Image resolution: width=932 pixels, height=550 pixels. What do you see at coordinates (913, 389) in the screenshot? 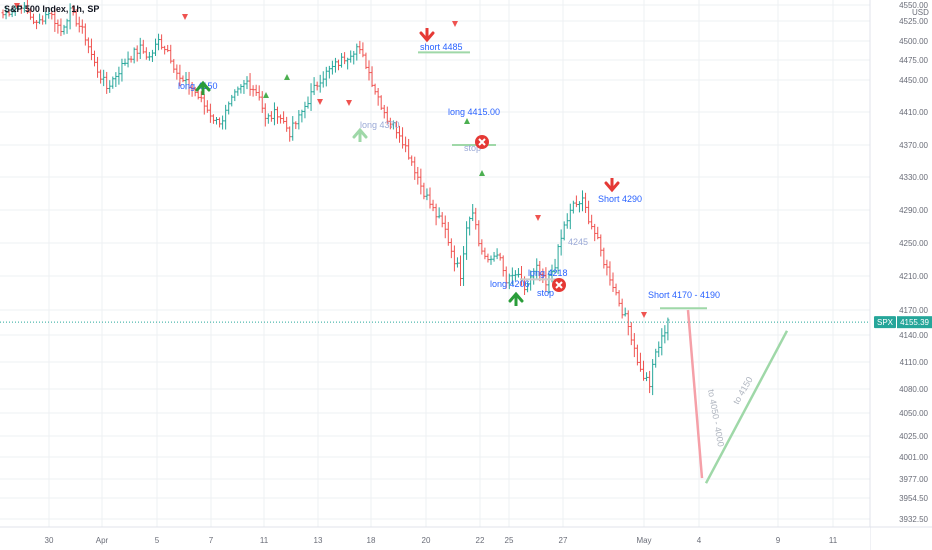
I see `price-tick-label: 4080.00` at bounding box center [913, 389].